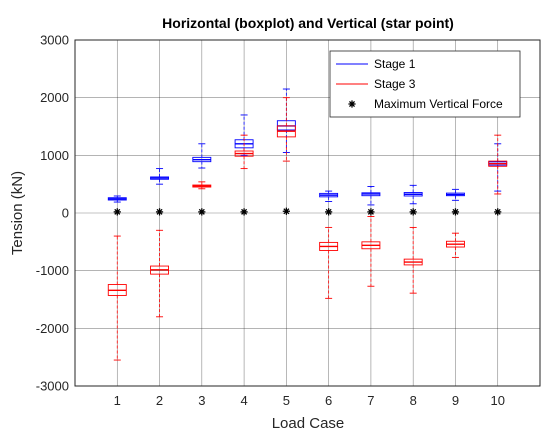 The image size is (550, 443). What do you see at coordinates (395, 64) in the screenshot?
I see `legend-label: Stage 1` at bounding box center [395, 64].